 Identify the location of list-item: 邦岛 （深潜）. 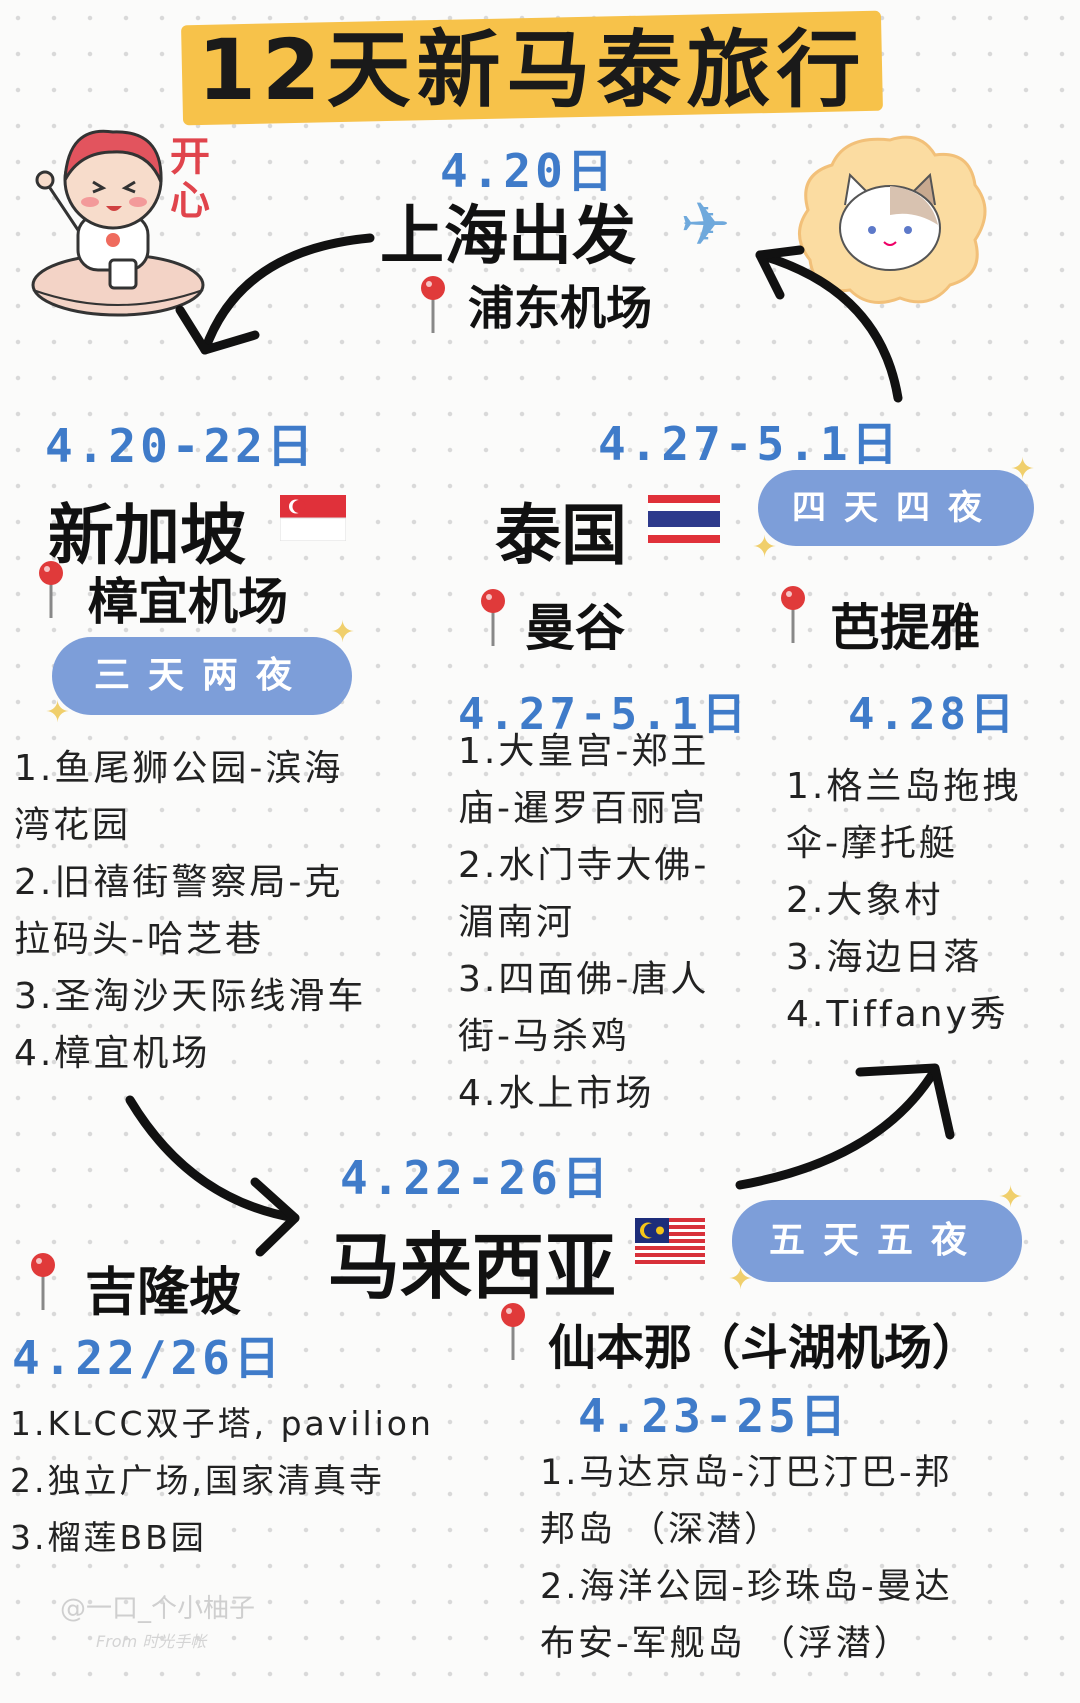
(661, 1530).